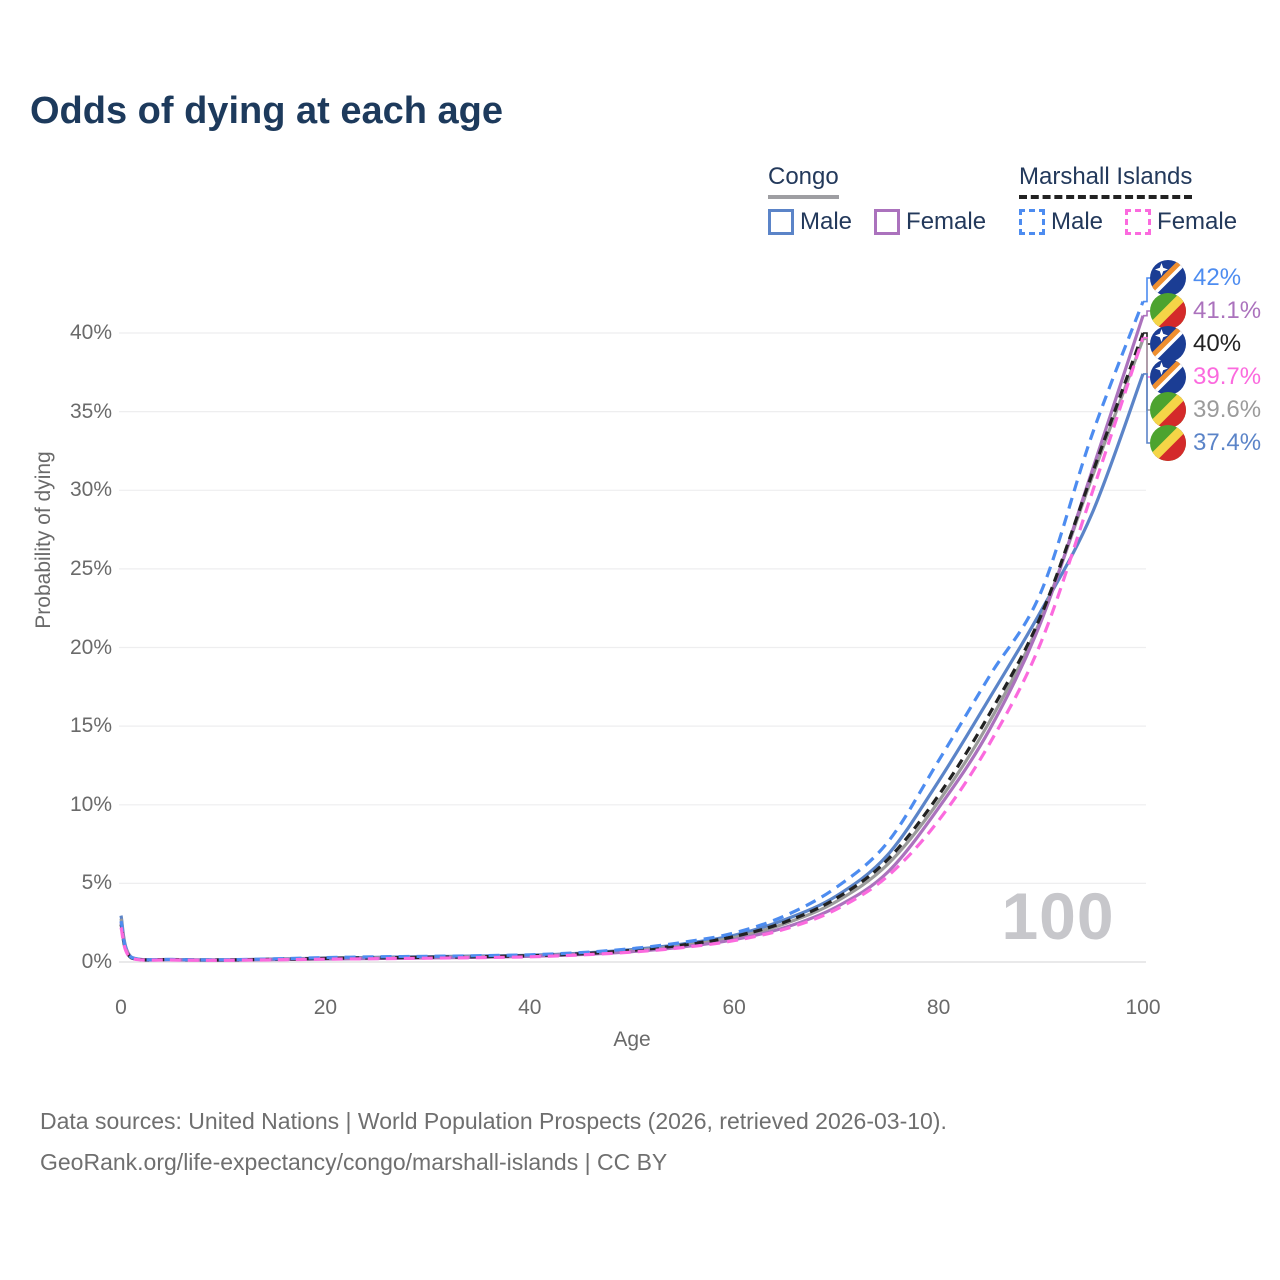 Image resolution: width=1280 pixels, height=1280 pixels. What do you see at coordinates (90, 411) in the screenshot?
I see `y-tick-label: 35%` at bounding box center [90, 411].